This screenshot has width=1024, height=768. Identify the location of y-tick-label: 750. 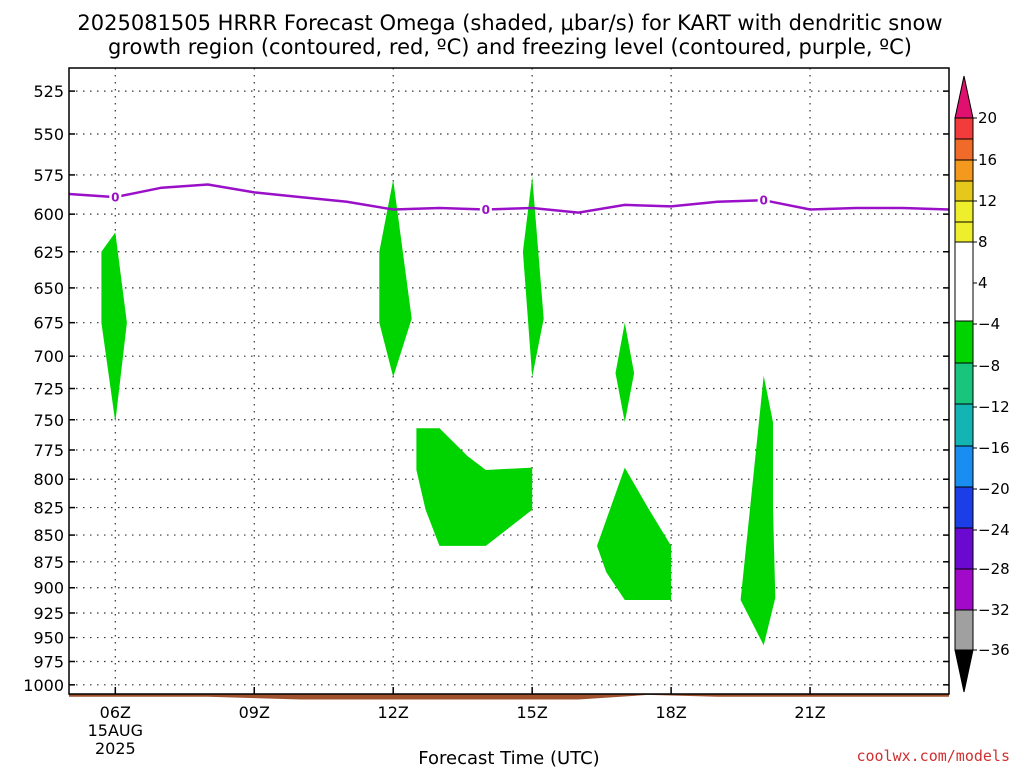
(48, 420).